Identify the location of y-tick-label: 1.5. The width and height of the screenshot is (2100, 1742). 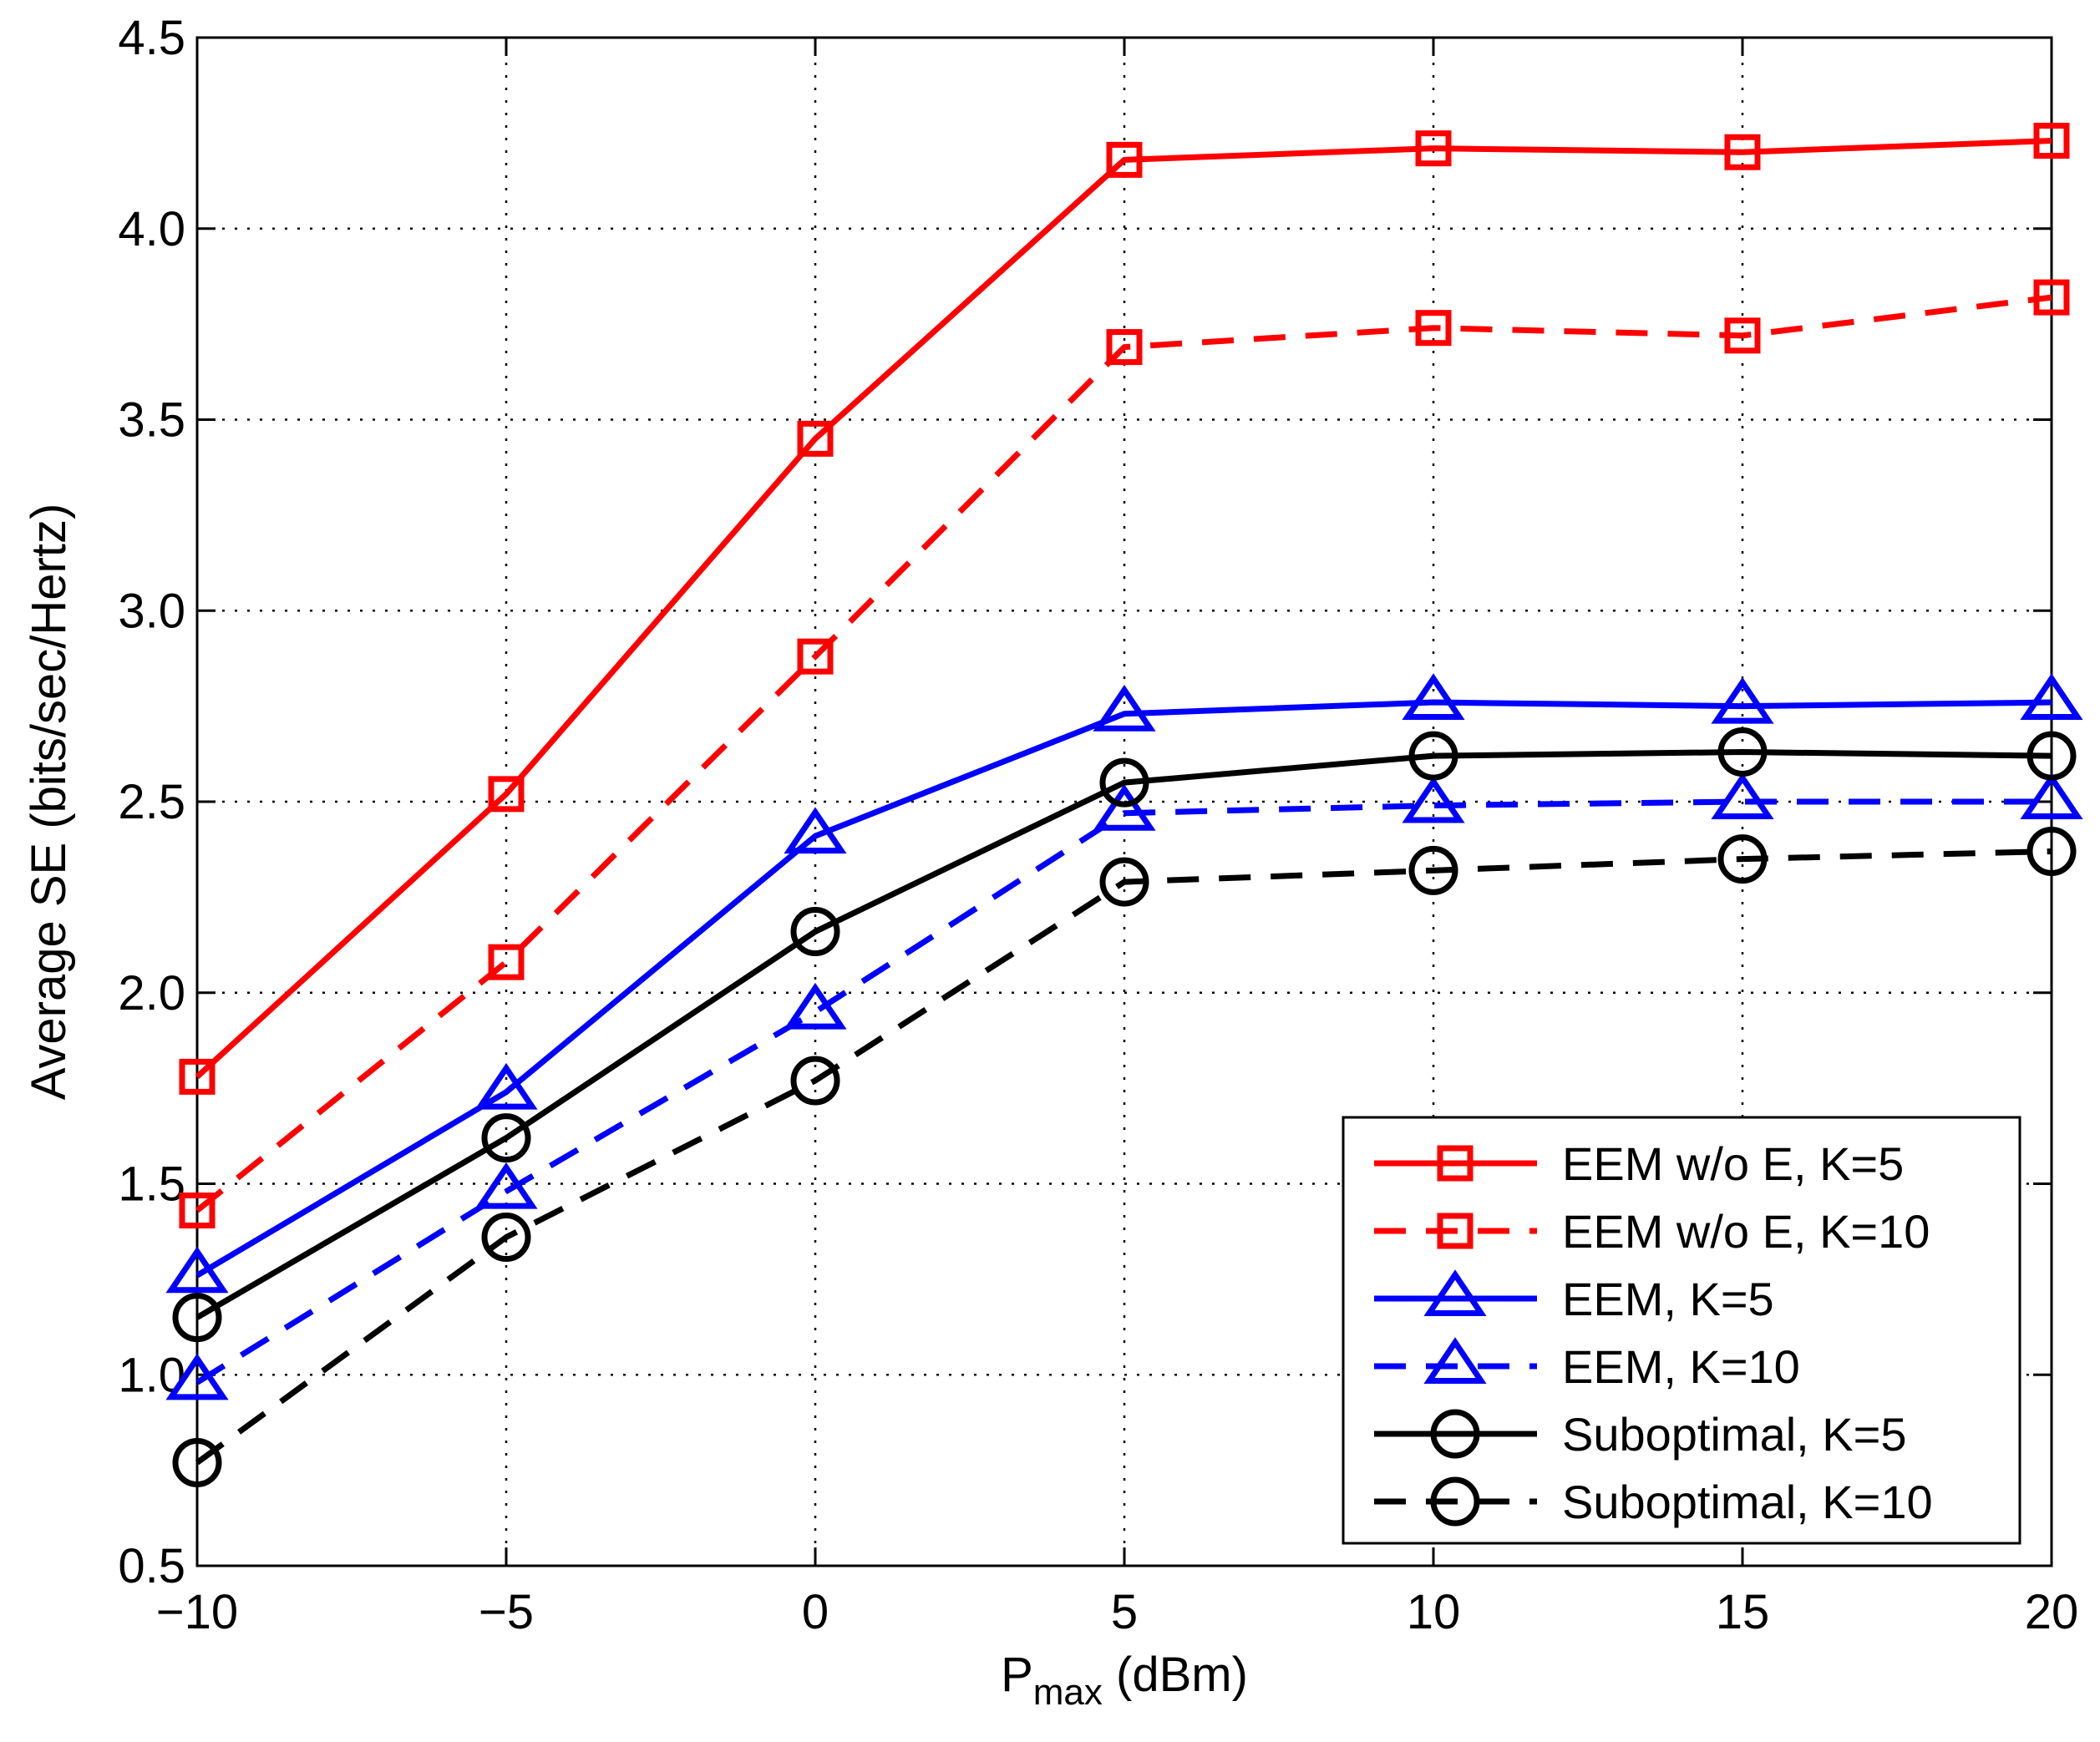
(151, 1184).